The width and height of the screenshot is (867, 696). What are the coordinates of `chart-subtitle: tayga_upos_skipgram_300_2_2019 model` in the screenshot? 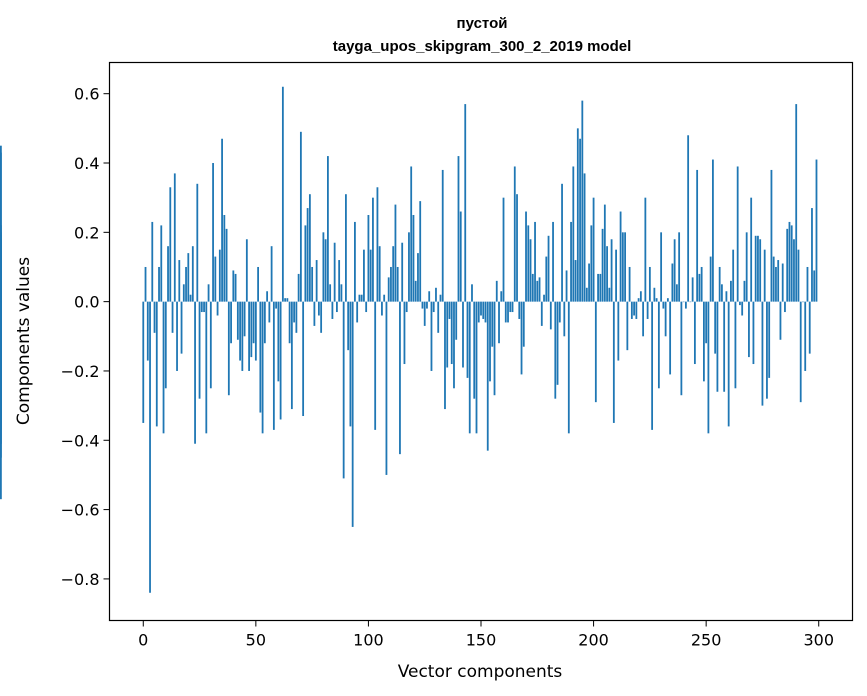 It's located at (482, 46).